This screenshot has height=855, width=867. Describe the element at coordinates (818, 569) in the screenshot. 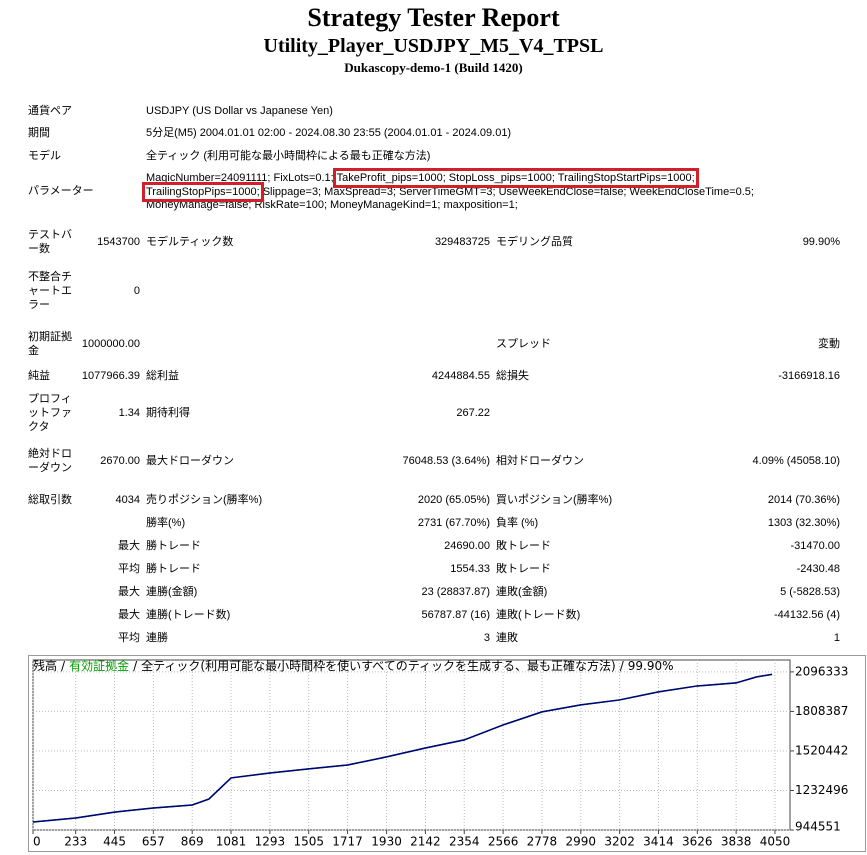

I see `stat-value: -2430.48` at that location.